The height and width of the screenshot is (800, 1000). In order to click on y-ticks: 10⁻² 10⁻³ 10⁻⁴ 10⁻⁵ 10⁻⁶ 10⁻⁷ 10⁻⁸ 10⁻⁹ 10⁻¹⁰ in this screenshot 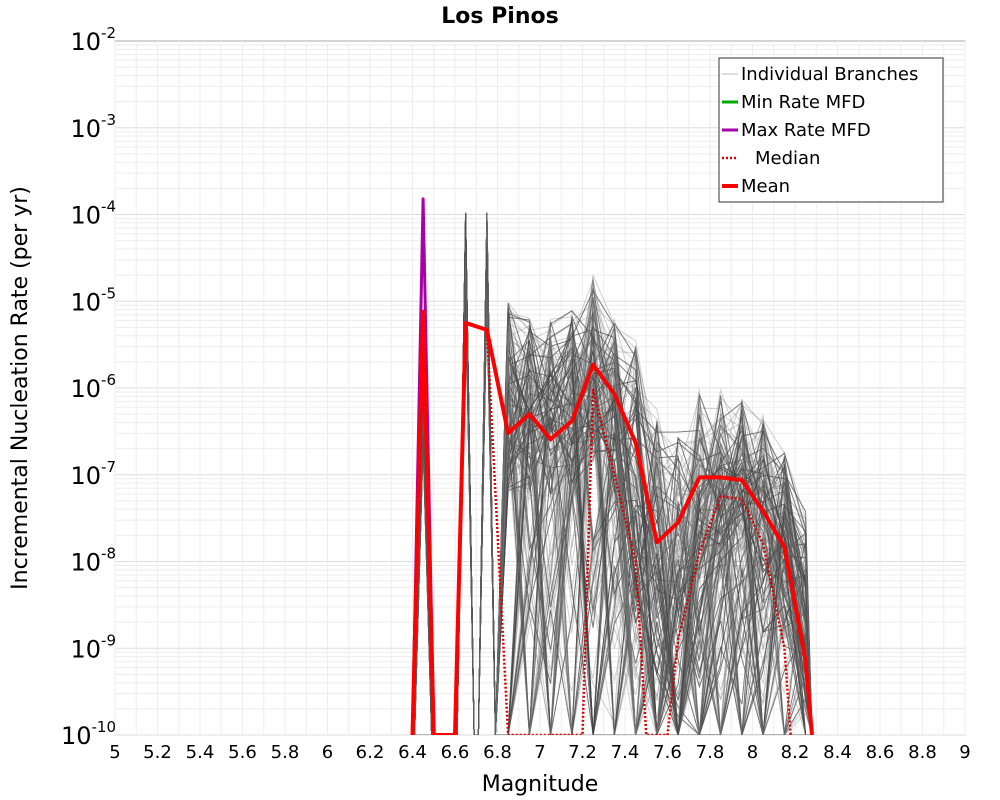, I will do `click(88, 387)`.